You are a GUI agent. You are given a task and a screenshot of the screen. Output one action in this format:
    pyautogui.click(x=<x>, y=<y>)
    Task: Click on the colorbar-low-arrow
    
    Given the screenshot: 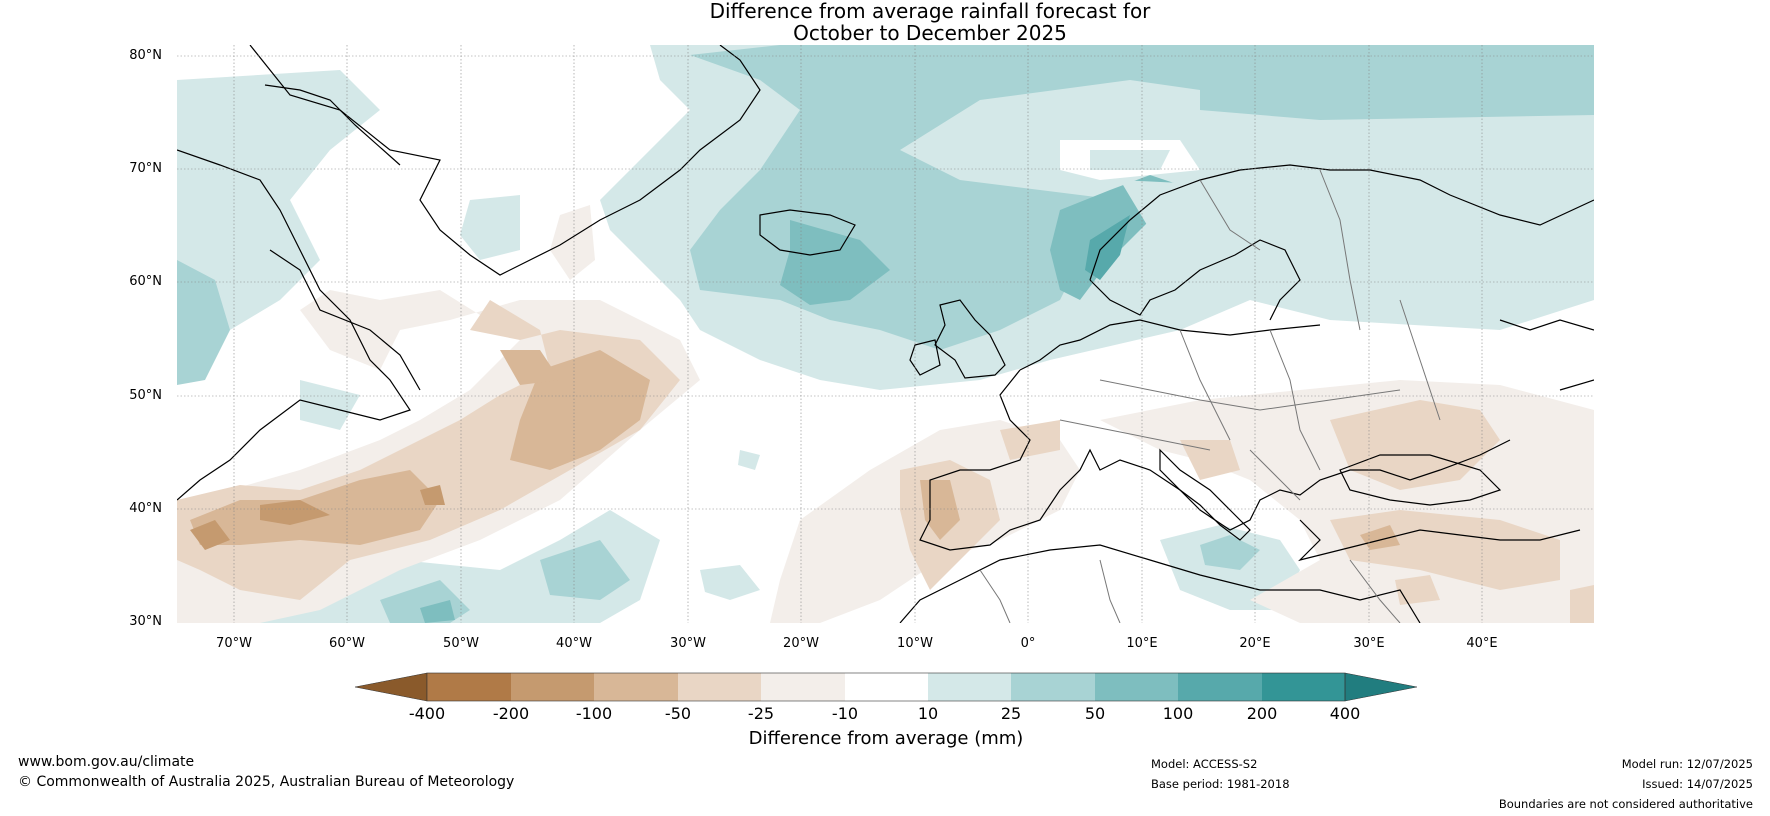 What is the action you would take?
    pyautogui.click(x=391, y=687)
    